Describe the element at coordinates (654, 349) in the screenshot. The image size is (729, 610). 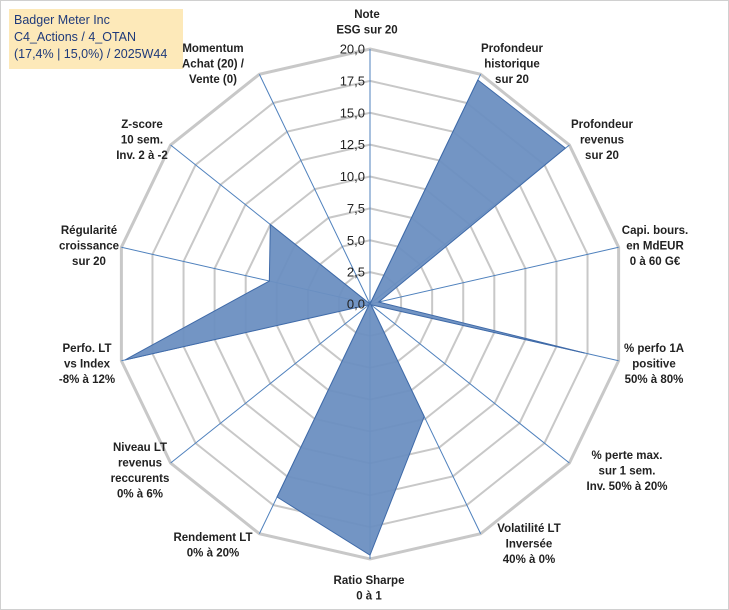
I see `axis-label-line: % perfo 1A` at that location.